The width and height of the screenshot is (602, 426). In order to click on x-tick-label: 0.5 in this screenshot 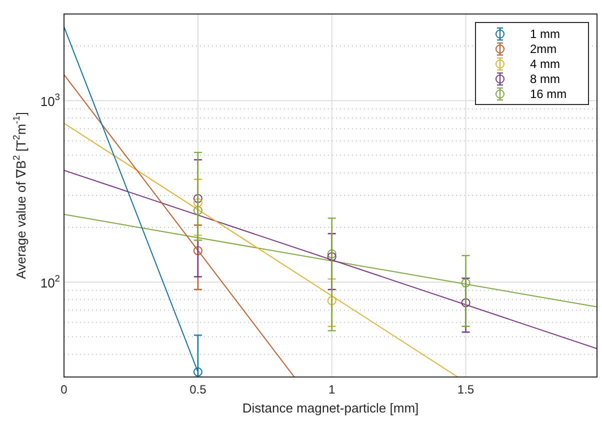, I will do `click(198, 389)`.